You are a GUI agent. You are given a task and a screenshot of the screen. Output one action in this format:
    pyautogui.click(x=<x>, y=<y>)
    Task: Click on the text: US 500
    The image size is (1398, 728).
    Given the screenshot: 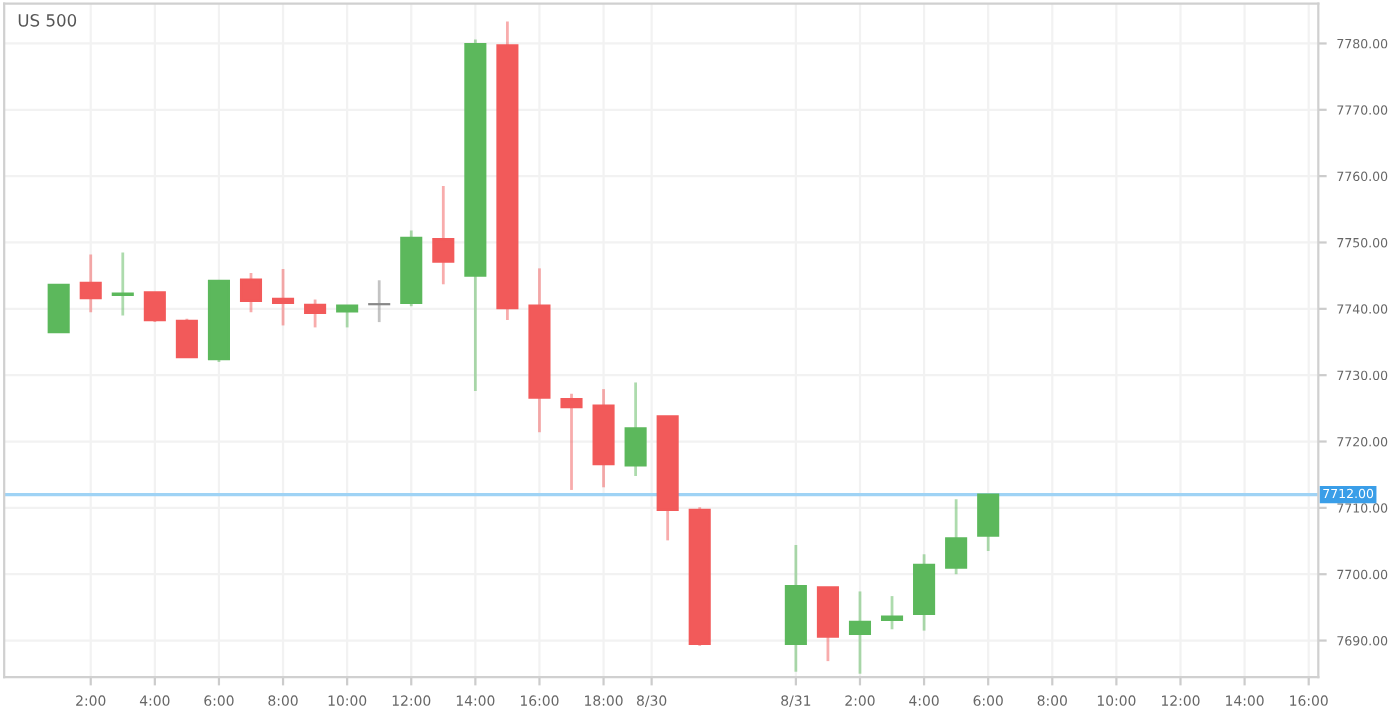 What is the action you would take?
    pyautogui.click(x=47, y=20)
    